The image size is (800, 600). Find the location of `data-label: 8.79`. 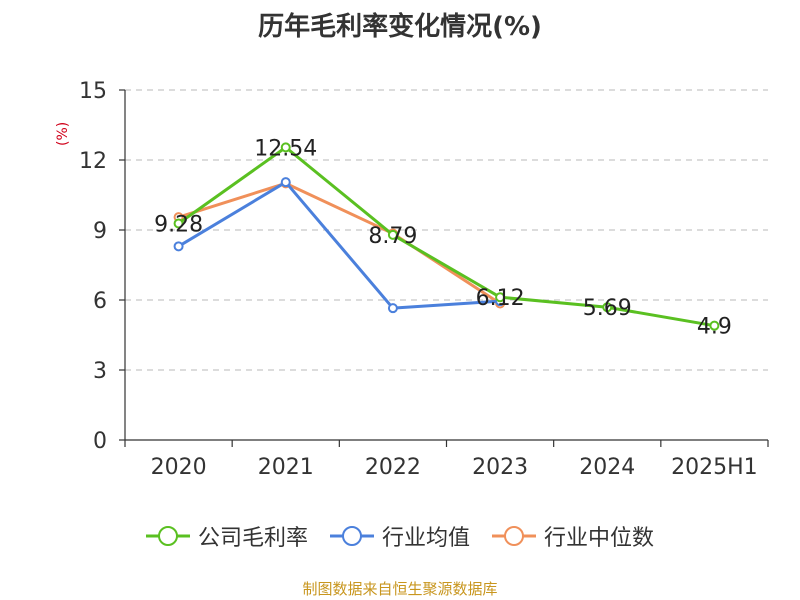

data-label: 8.79 is located at coordinates (392, 236).